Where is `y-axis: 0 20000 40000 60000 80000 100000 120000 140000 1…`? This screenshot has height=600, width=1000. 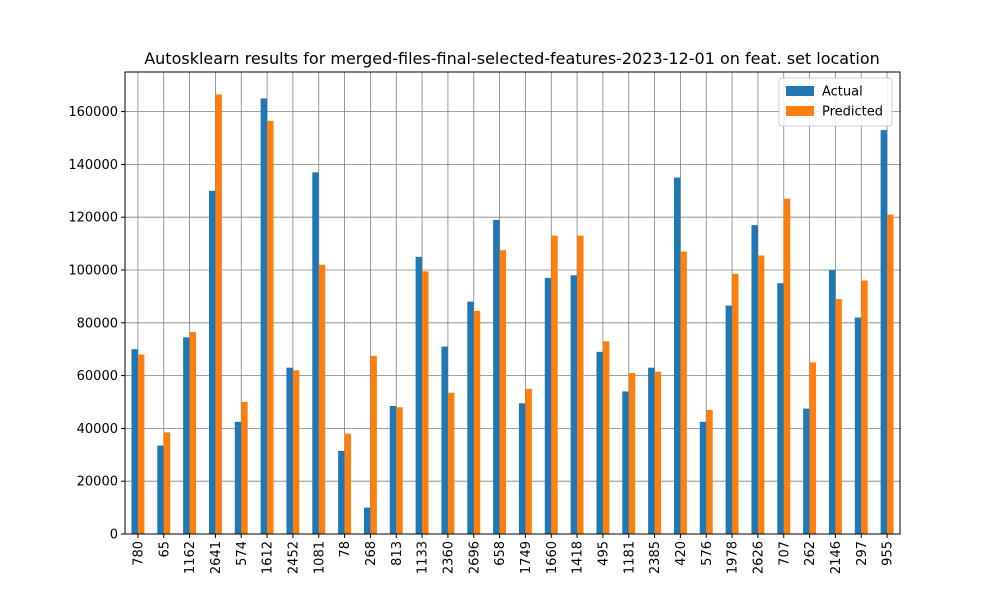
y-axis: 0 20000 40000 60000 80000 100000 120000 140000 1… is located at coordinates (96, 324).